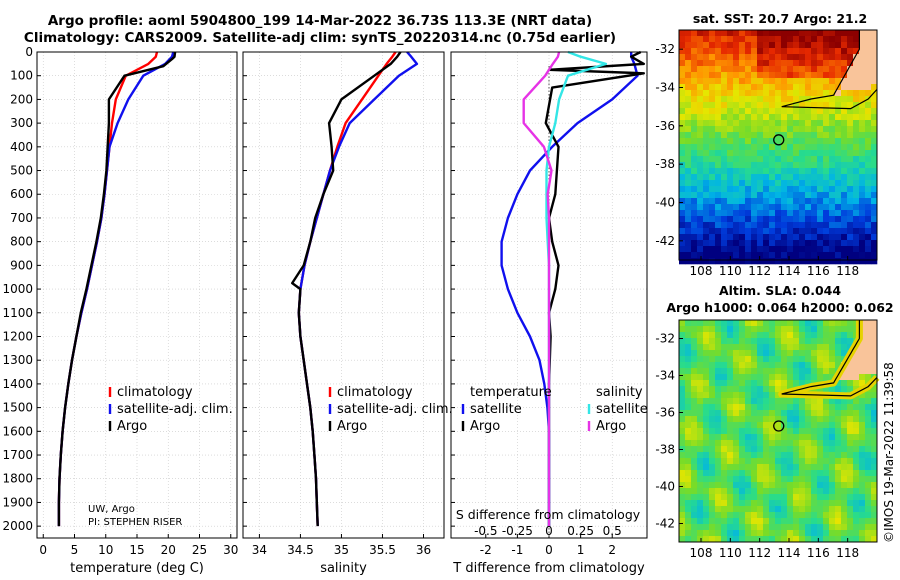 Image resolution: width=900 pixels, height=580 pixels. Describe the element at coordinates (382, 550) in the screenshot. I see `x-tick-label: 35.5` at that location.